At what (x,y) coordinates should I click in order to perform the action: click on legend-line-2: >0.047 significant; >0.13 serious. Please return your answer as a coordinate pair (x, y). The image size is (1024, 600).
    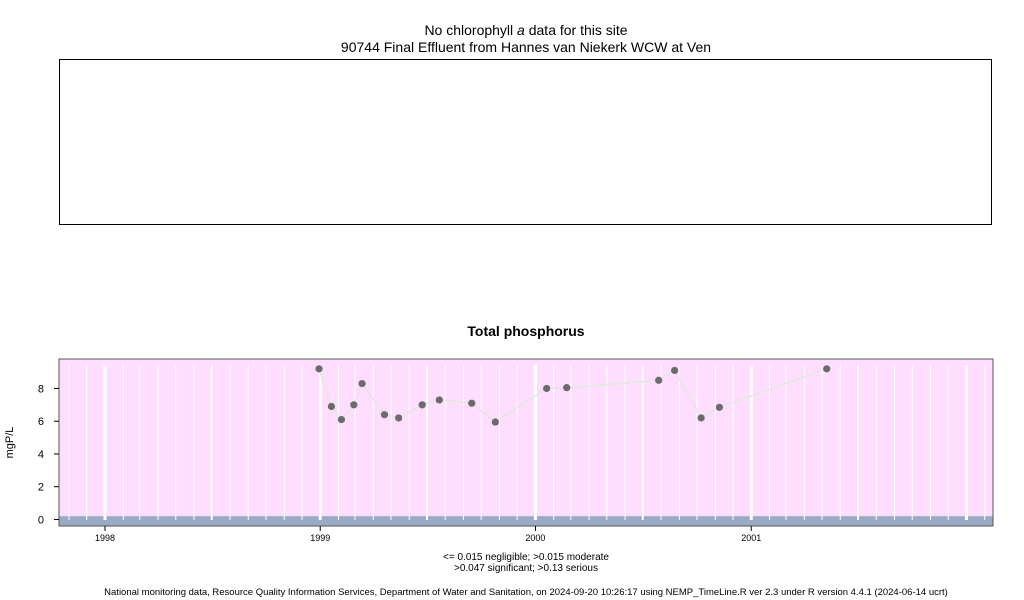
    Looking at the image, I should click on (526, 568).